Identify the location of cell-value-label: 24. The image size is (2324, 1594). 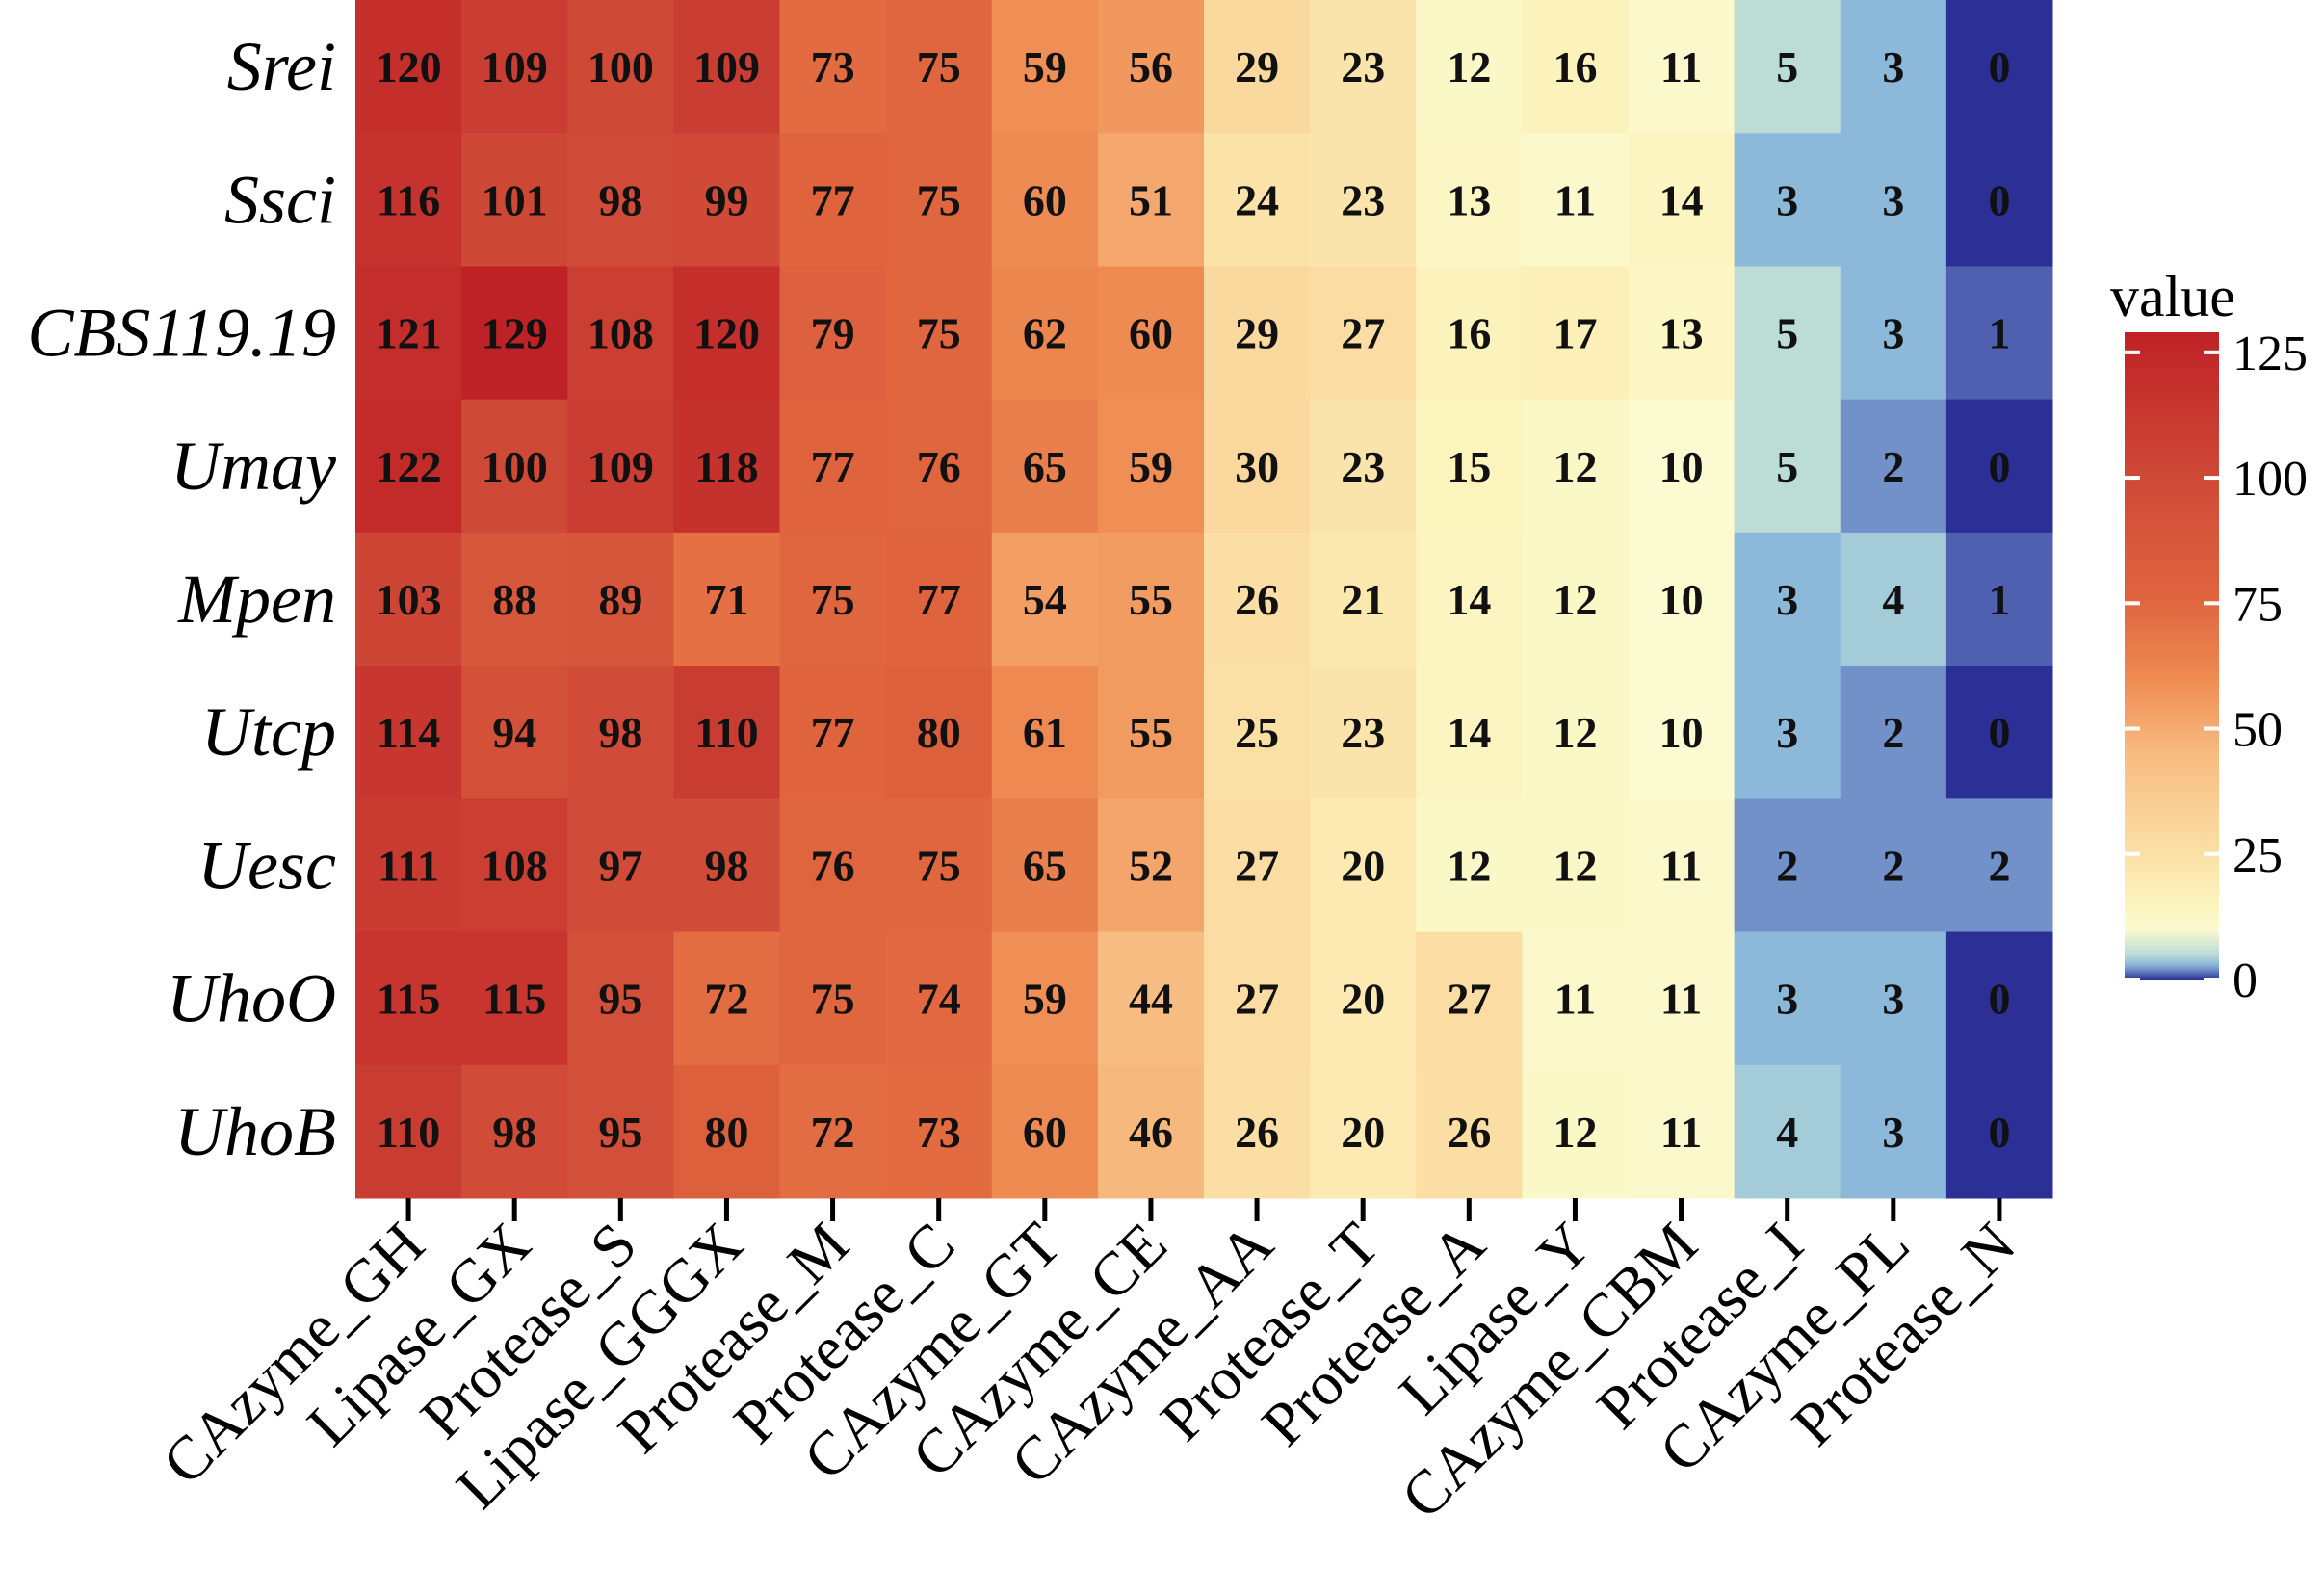
(1257, 200).